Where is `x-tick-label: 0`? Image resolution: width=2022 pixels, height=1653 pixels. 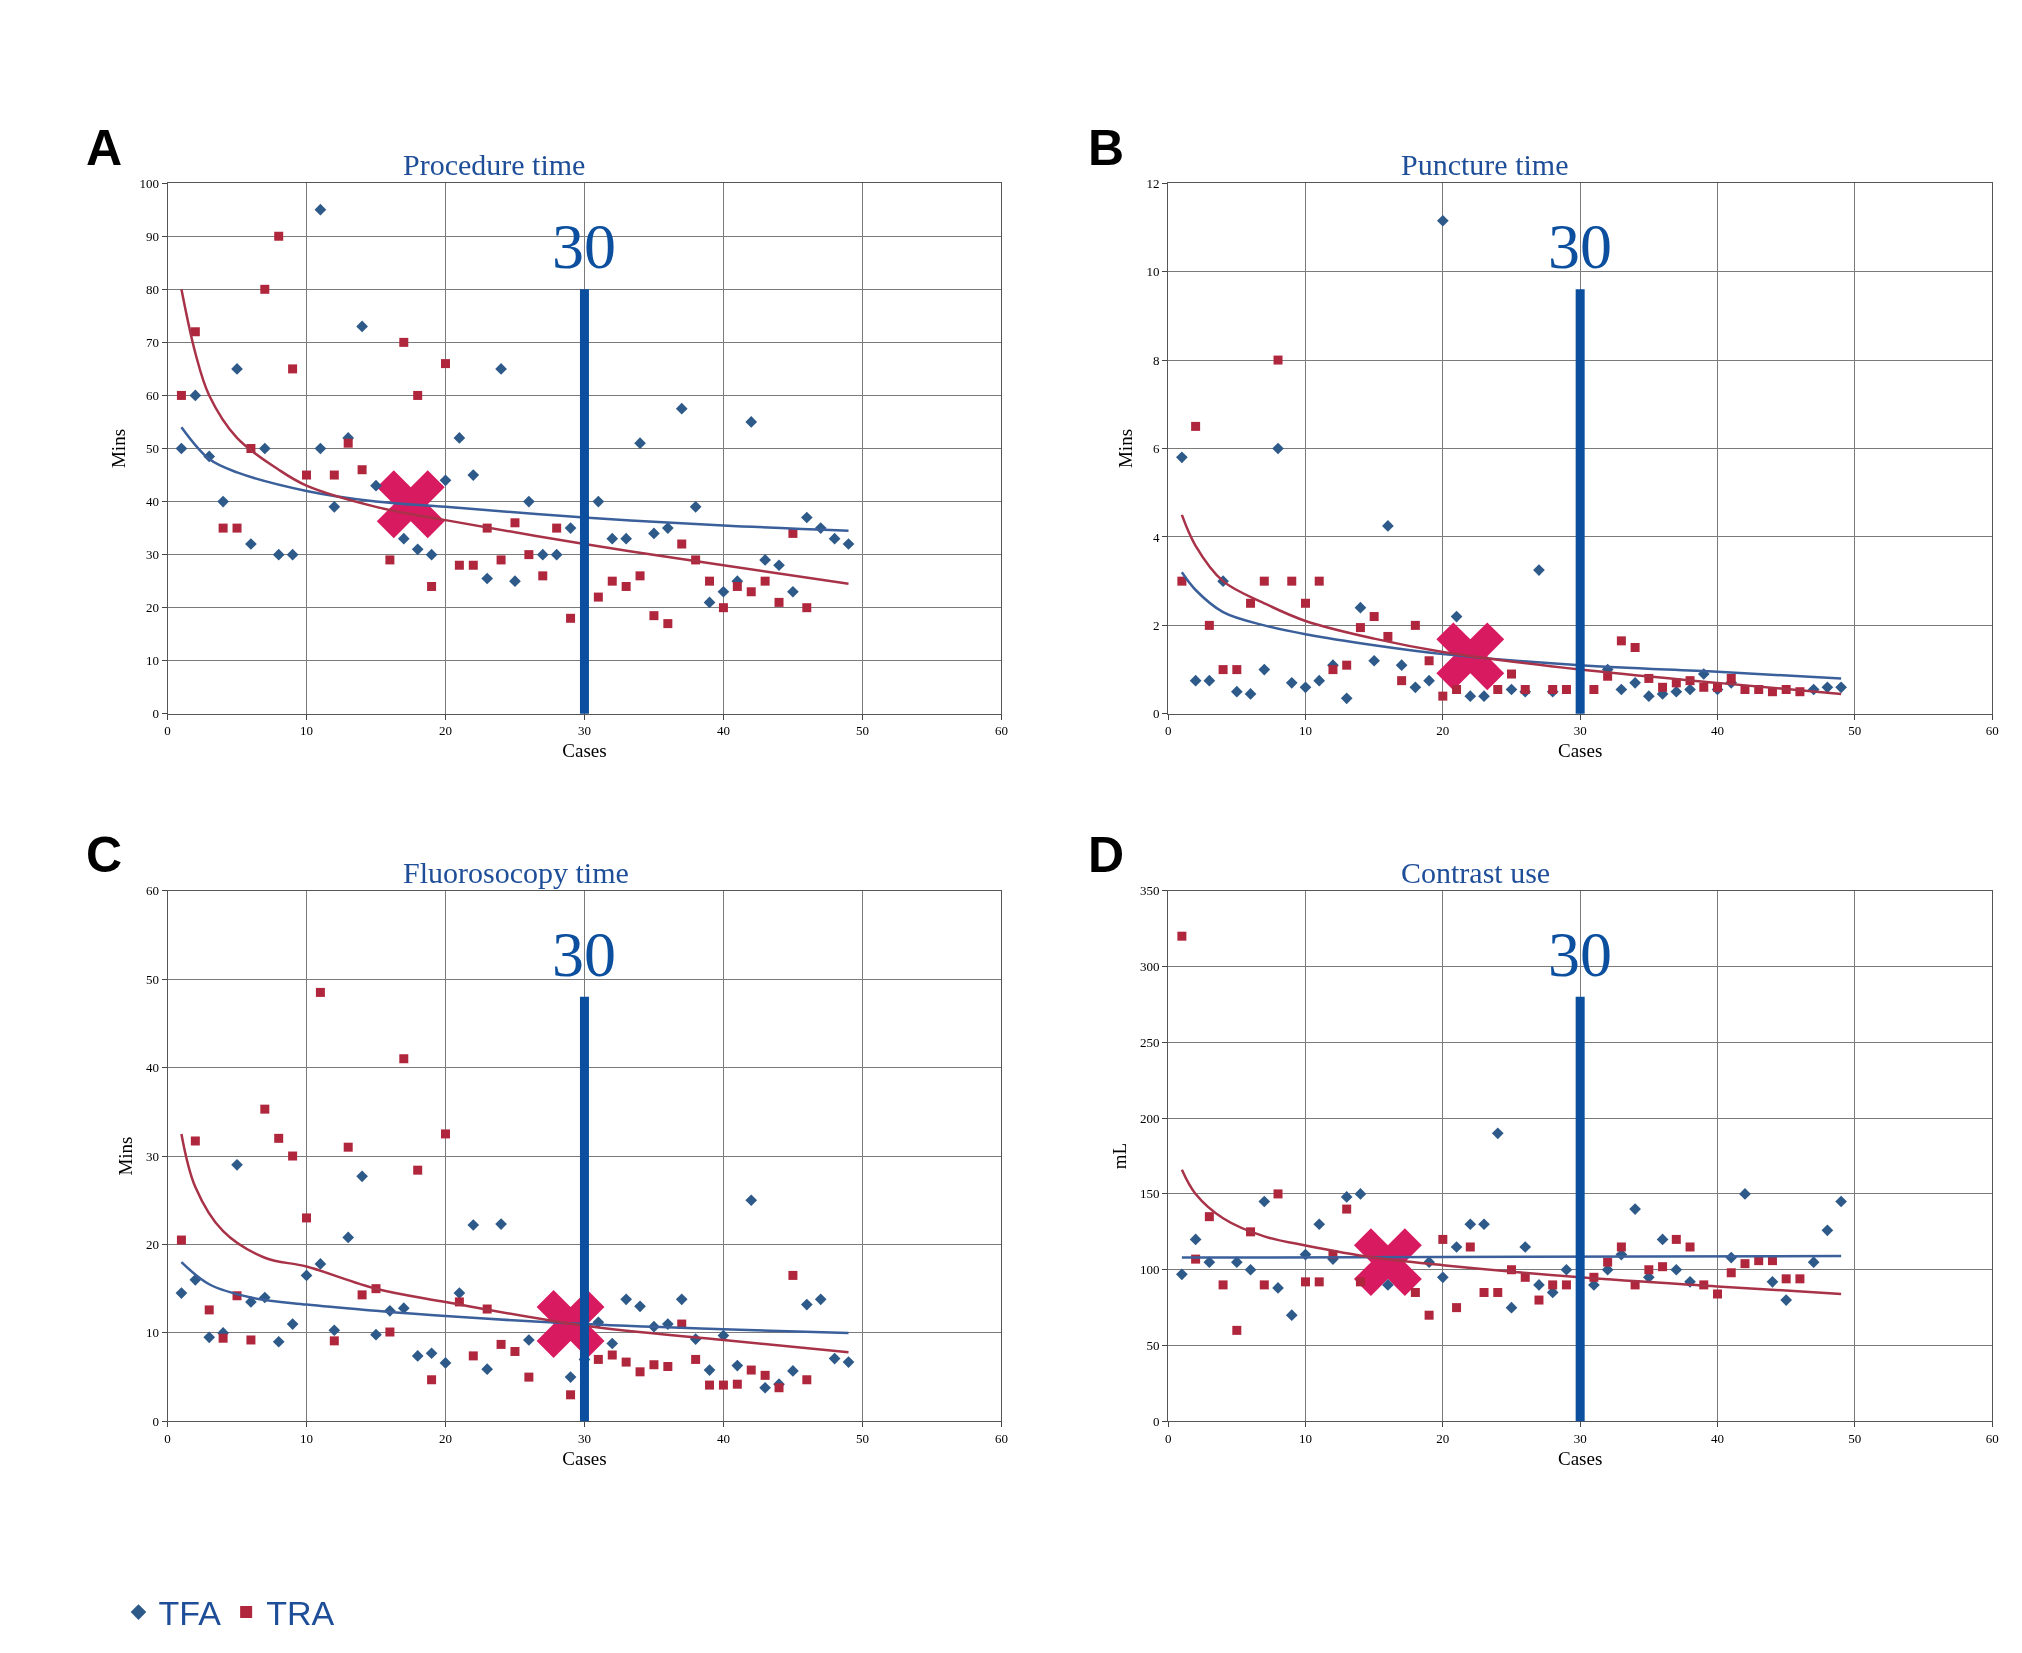
x-tick-label: 0 is located at coordinates (1168, 1438).